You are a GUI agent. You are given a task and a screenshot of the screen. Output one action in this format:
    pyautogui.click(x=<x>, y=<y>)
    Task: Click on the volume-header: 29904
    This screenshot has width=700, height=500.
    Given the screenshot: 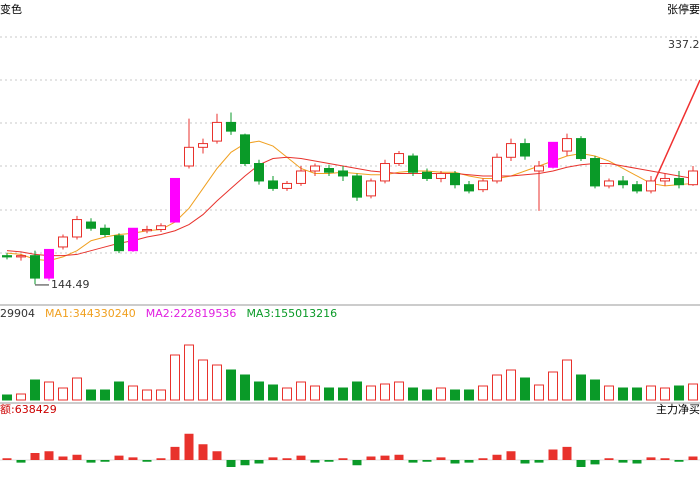 What is the action you would take?
    pyautogui.click(x=17, y=313)
    